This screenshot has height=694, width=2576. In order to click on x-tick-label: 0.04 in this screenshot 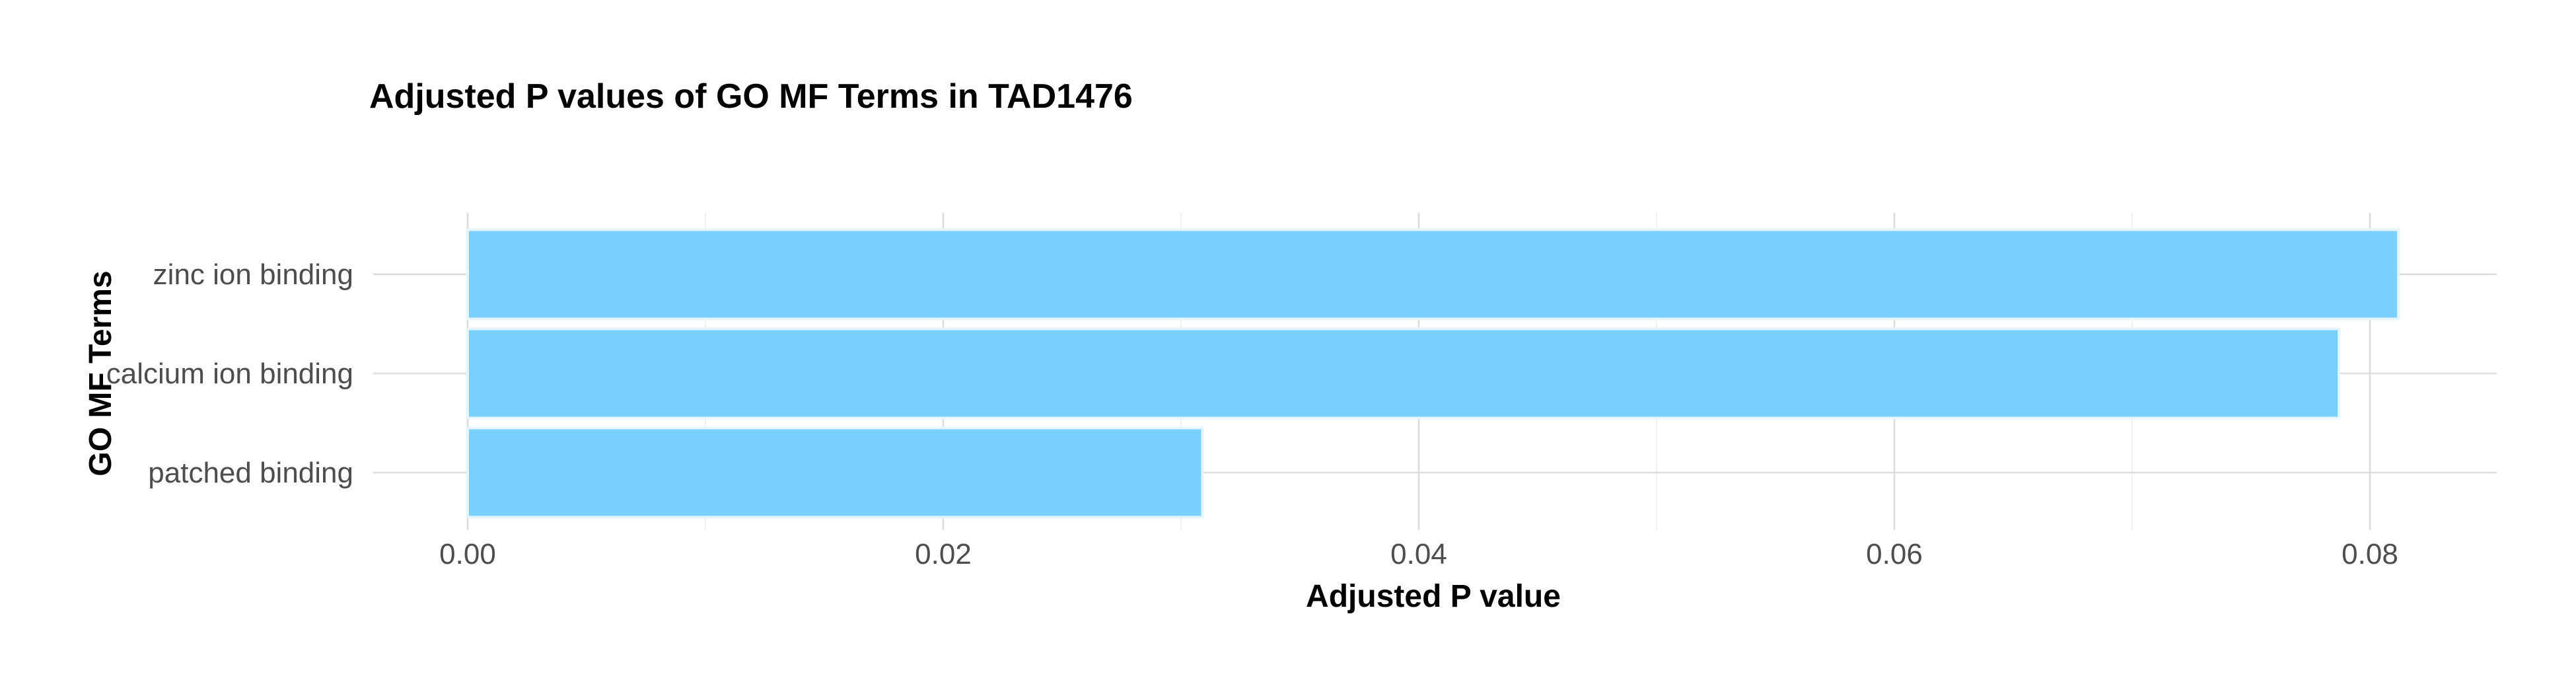, I will do `click(1419, 554)`.